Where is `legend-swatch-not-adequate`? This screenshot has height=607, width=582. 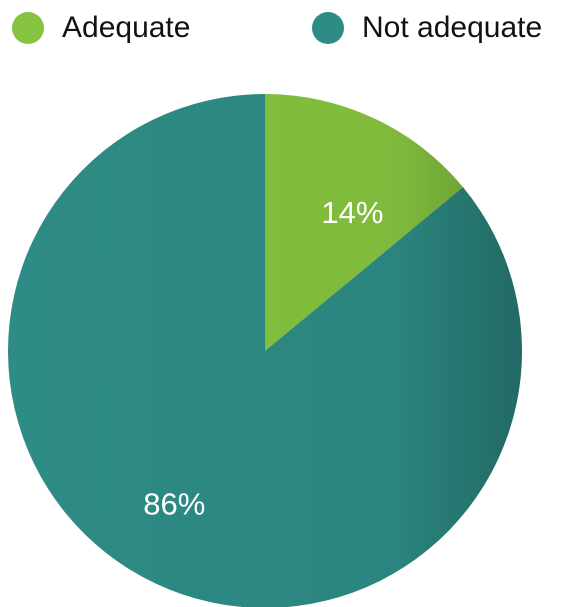 legend-swatch-not-adequate is located at coordinates (328, 28).